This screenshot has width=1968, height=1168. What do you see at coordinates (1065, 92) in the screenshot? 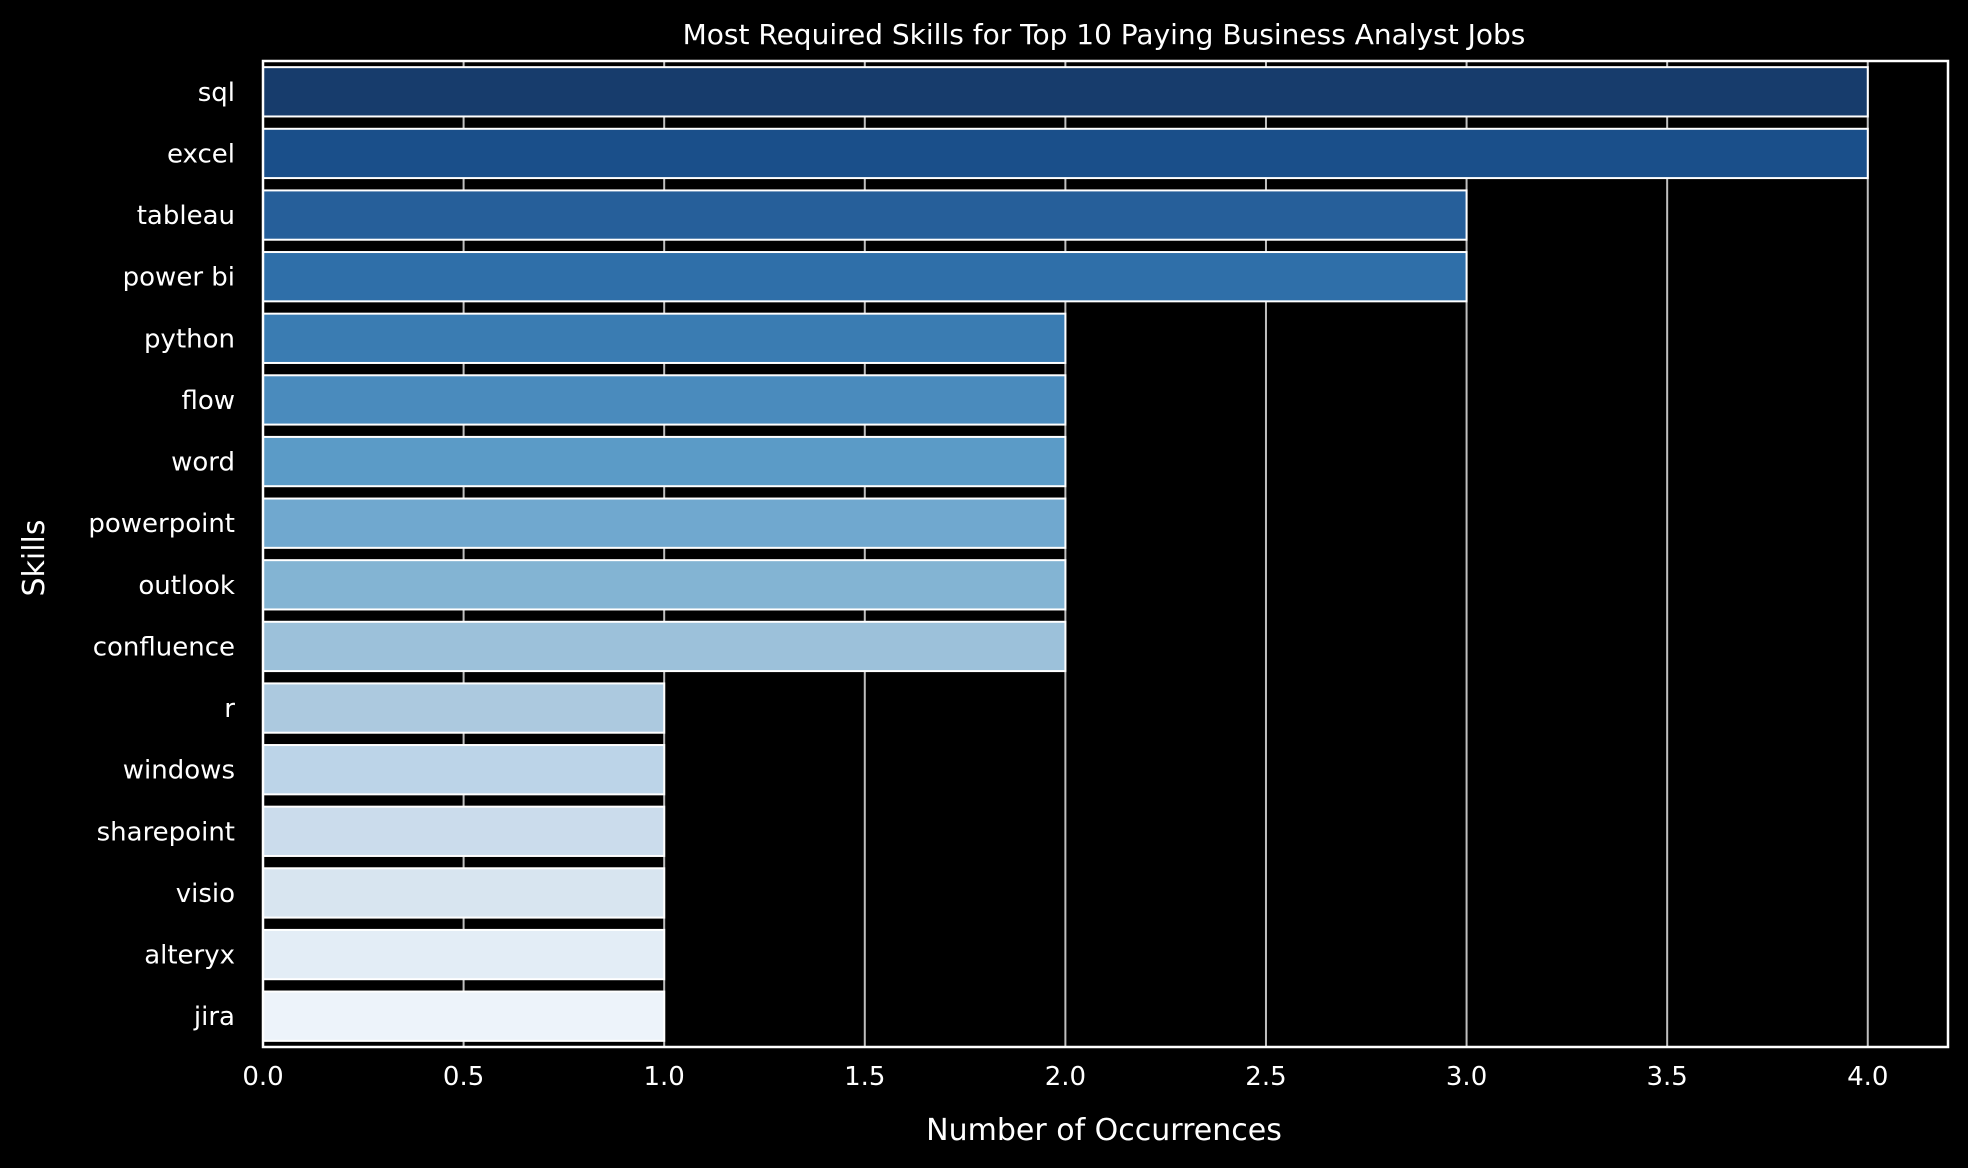
I see `bar-sql` at bounding box center [1065, 92].